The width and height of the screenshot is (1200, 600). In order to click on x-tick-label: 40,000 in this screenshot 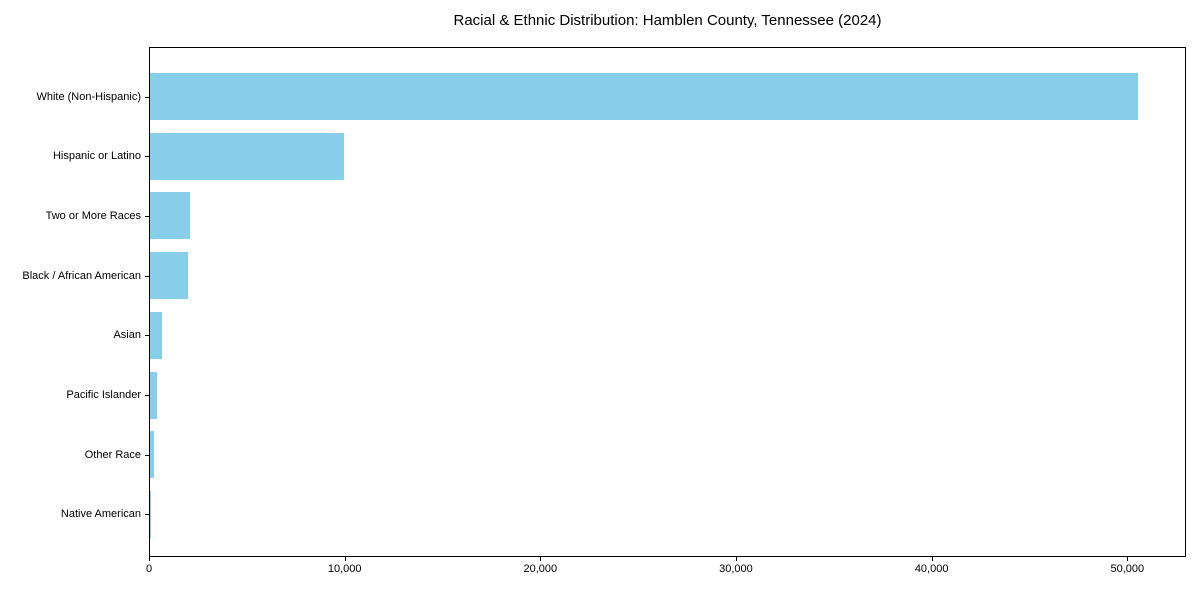, I will do `click(931, 569)`.